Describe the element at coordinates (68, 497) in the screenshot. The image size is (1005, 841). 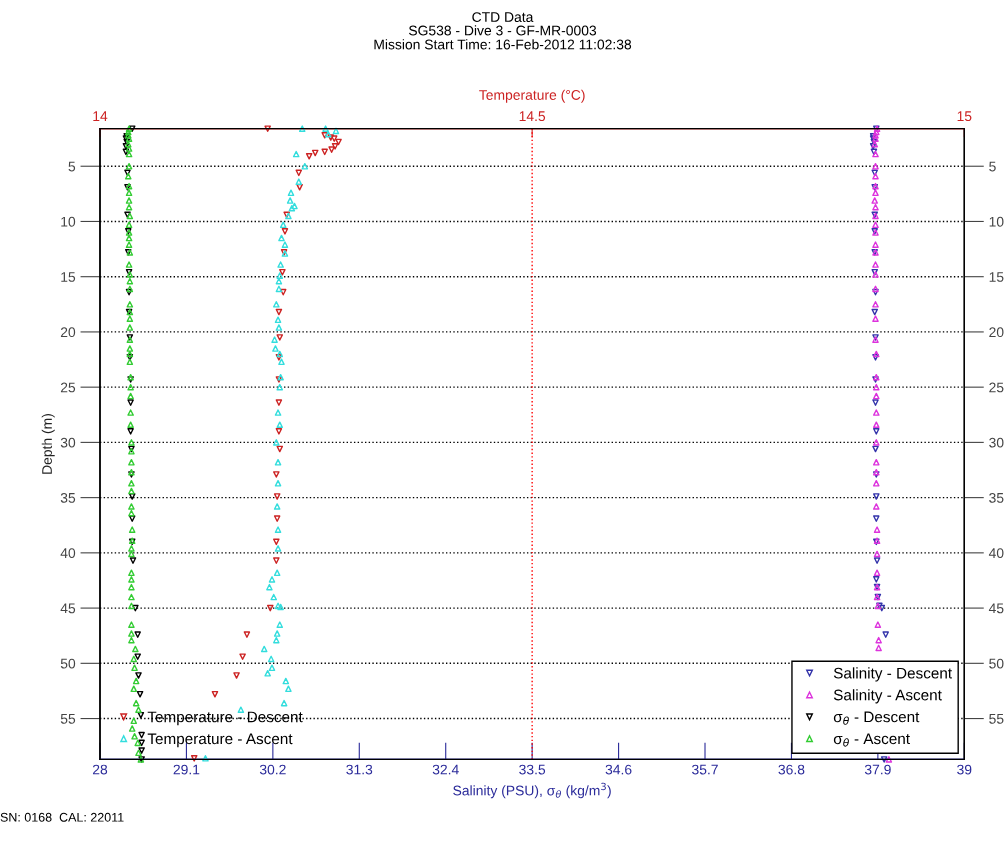
I see `y-tick-label: 35` at that location.